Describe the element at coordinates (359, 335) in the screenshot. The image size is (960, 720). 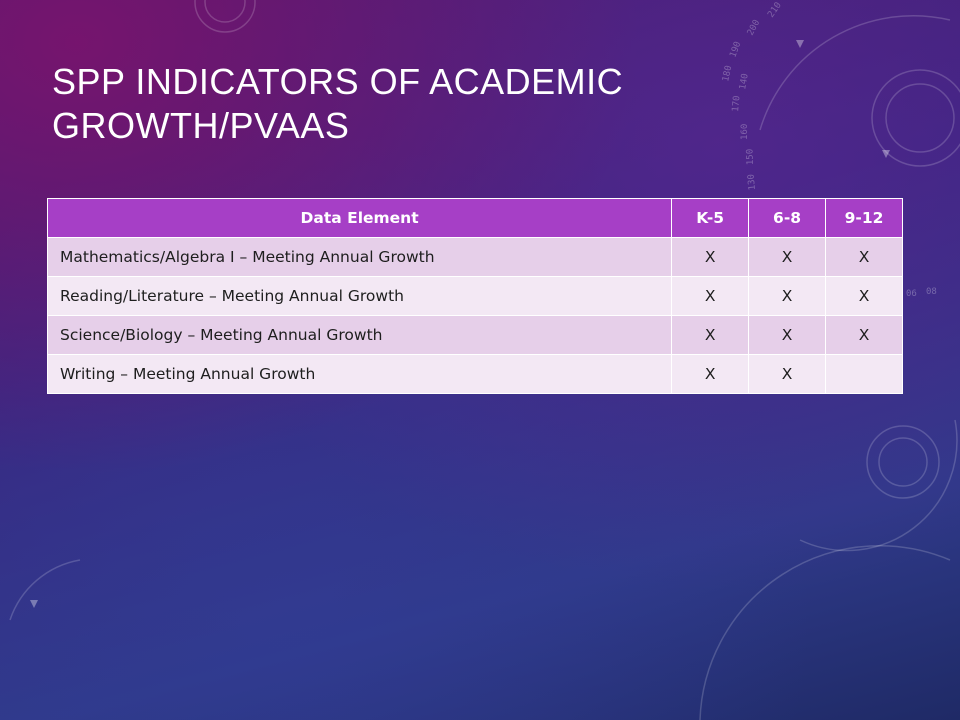
I see `data-element-cell: Science/Biology – Meeting Annual Growth` at that location.